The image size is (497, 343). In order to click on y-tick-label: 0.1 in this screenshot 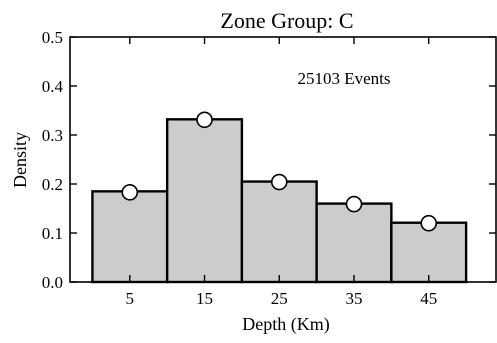, I will do `click(52, 233)`.